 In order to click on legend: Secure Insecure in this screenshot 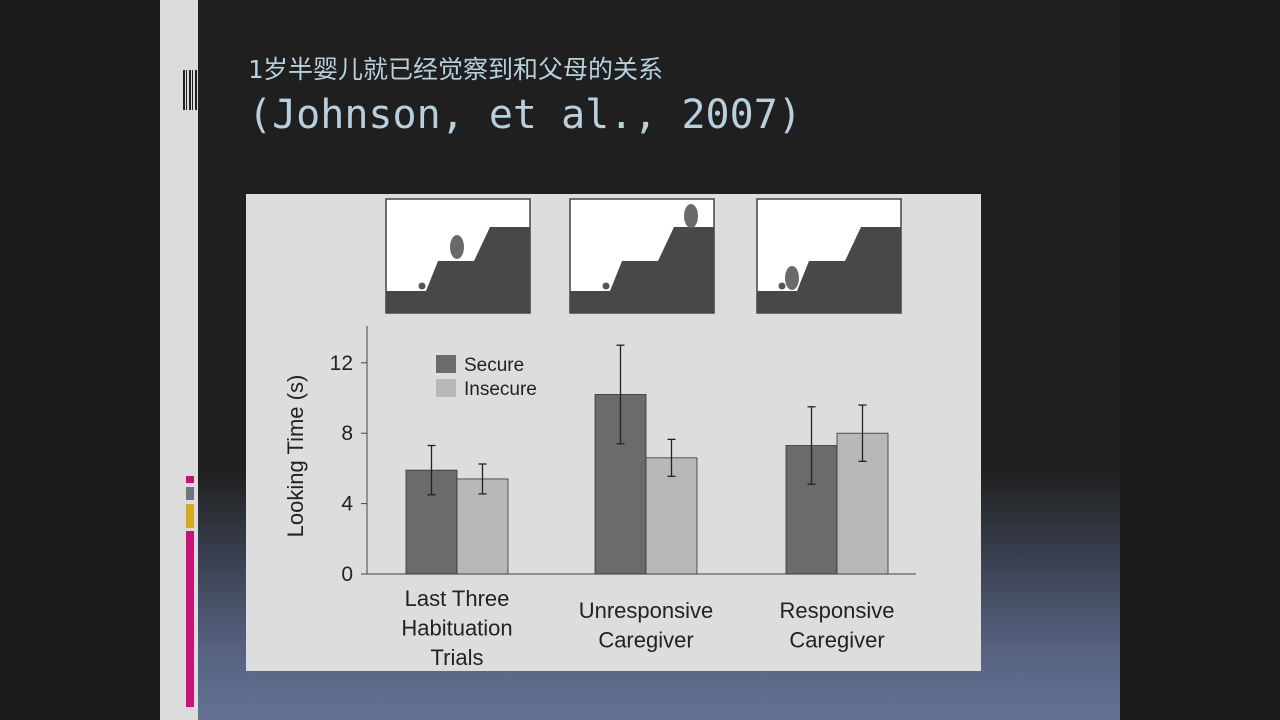, I will do `click(486, 377)`.